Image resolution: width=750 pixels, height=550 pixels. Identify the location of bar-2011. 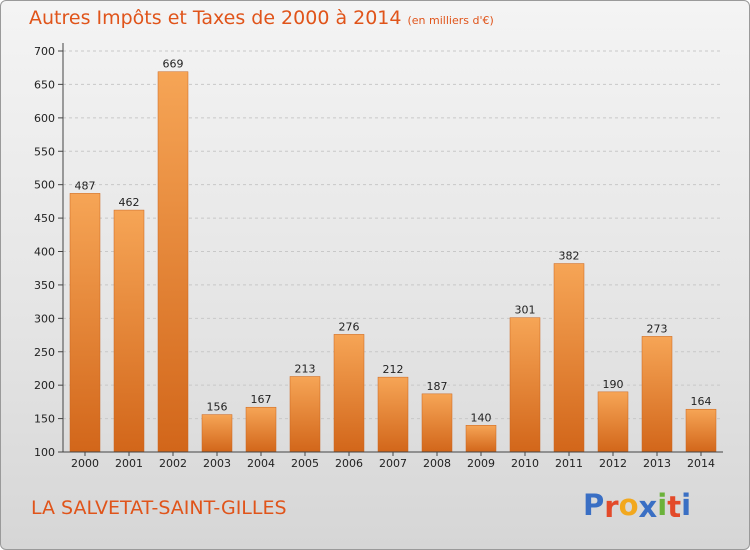
(569, 358).